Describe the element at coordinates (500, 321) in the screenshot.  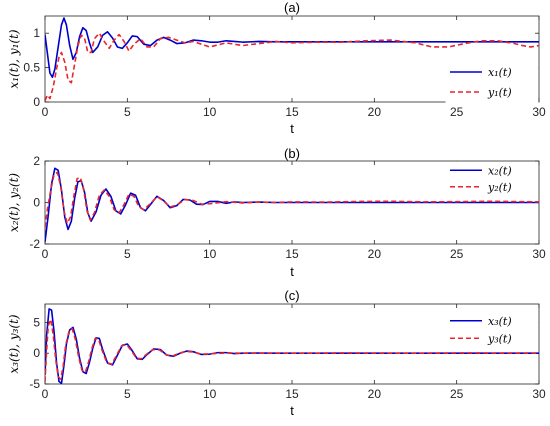
I see `legend-label: x₃(t)` at that location.